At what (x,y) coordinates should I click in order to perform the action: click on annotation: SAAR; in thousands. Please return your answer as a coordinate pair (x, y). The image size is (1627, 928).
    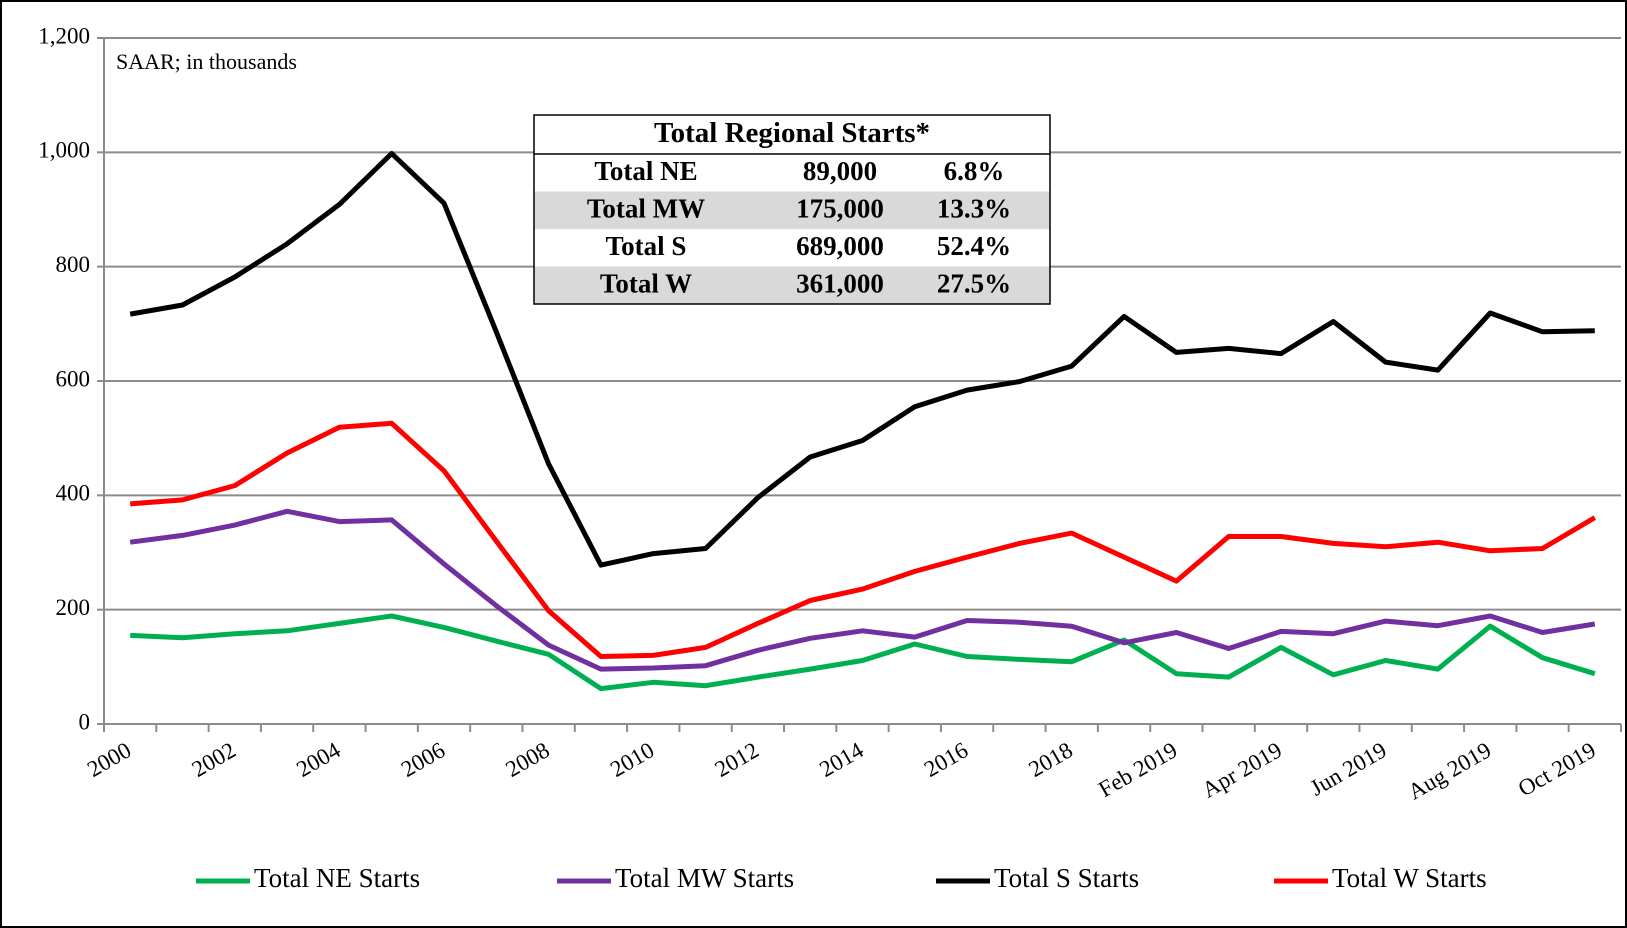
    Looking at the image, I should click on (206, 61).